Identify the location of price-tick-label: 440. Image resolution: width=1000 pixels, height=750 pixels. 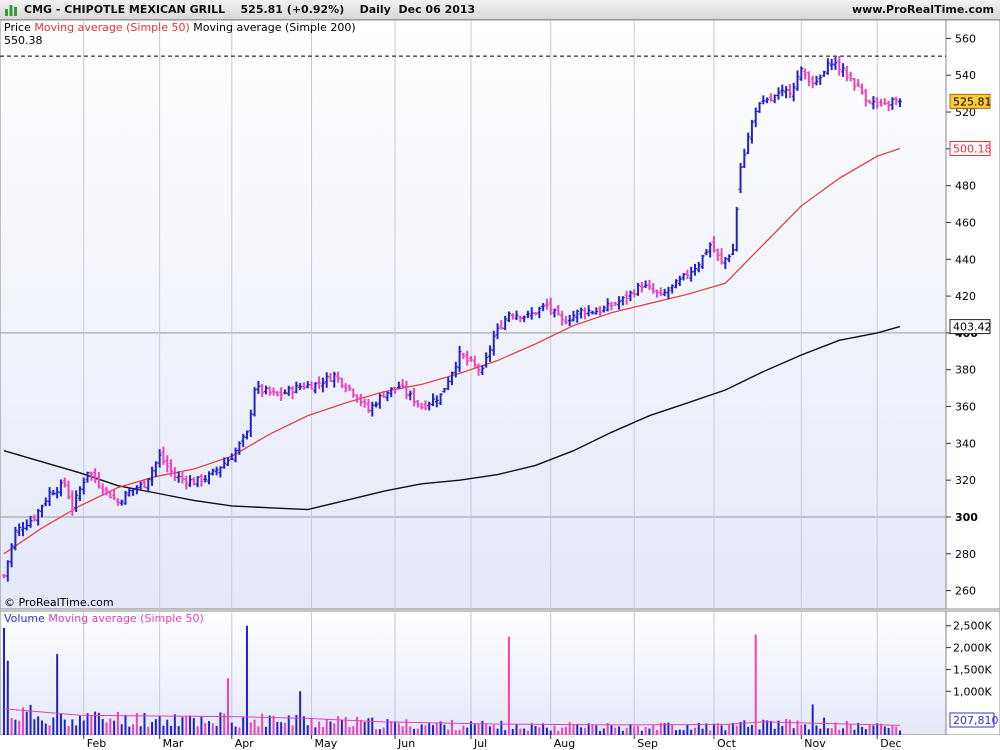
(965, 259).